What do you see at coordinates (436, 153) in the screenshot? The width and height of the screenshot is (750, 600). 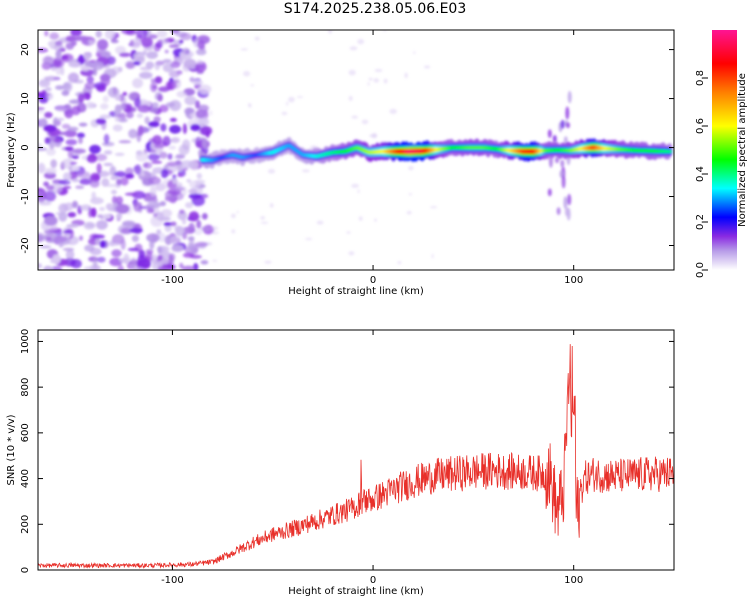 I see `heatmap-ridge` at bounding box center [436, 153].